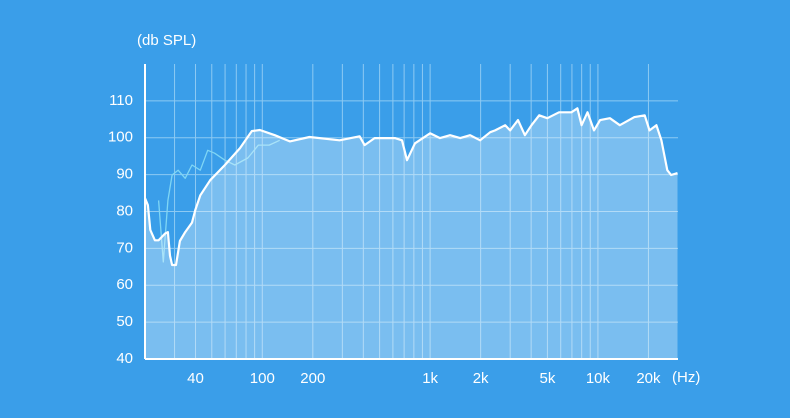  I want to click on x-tick-label: 1k, so click(430, 378).